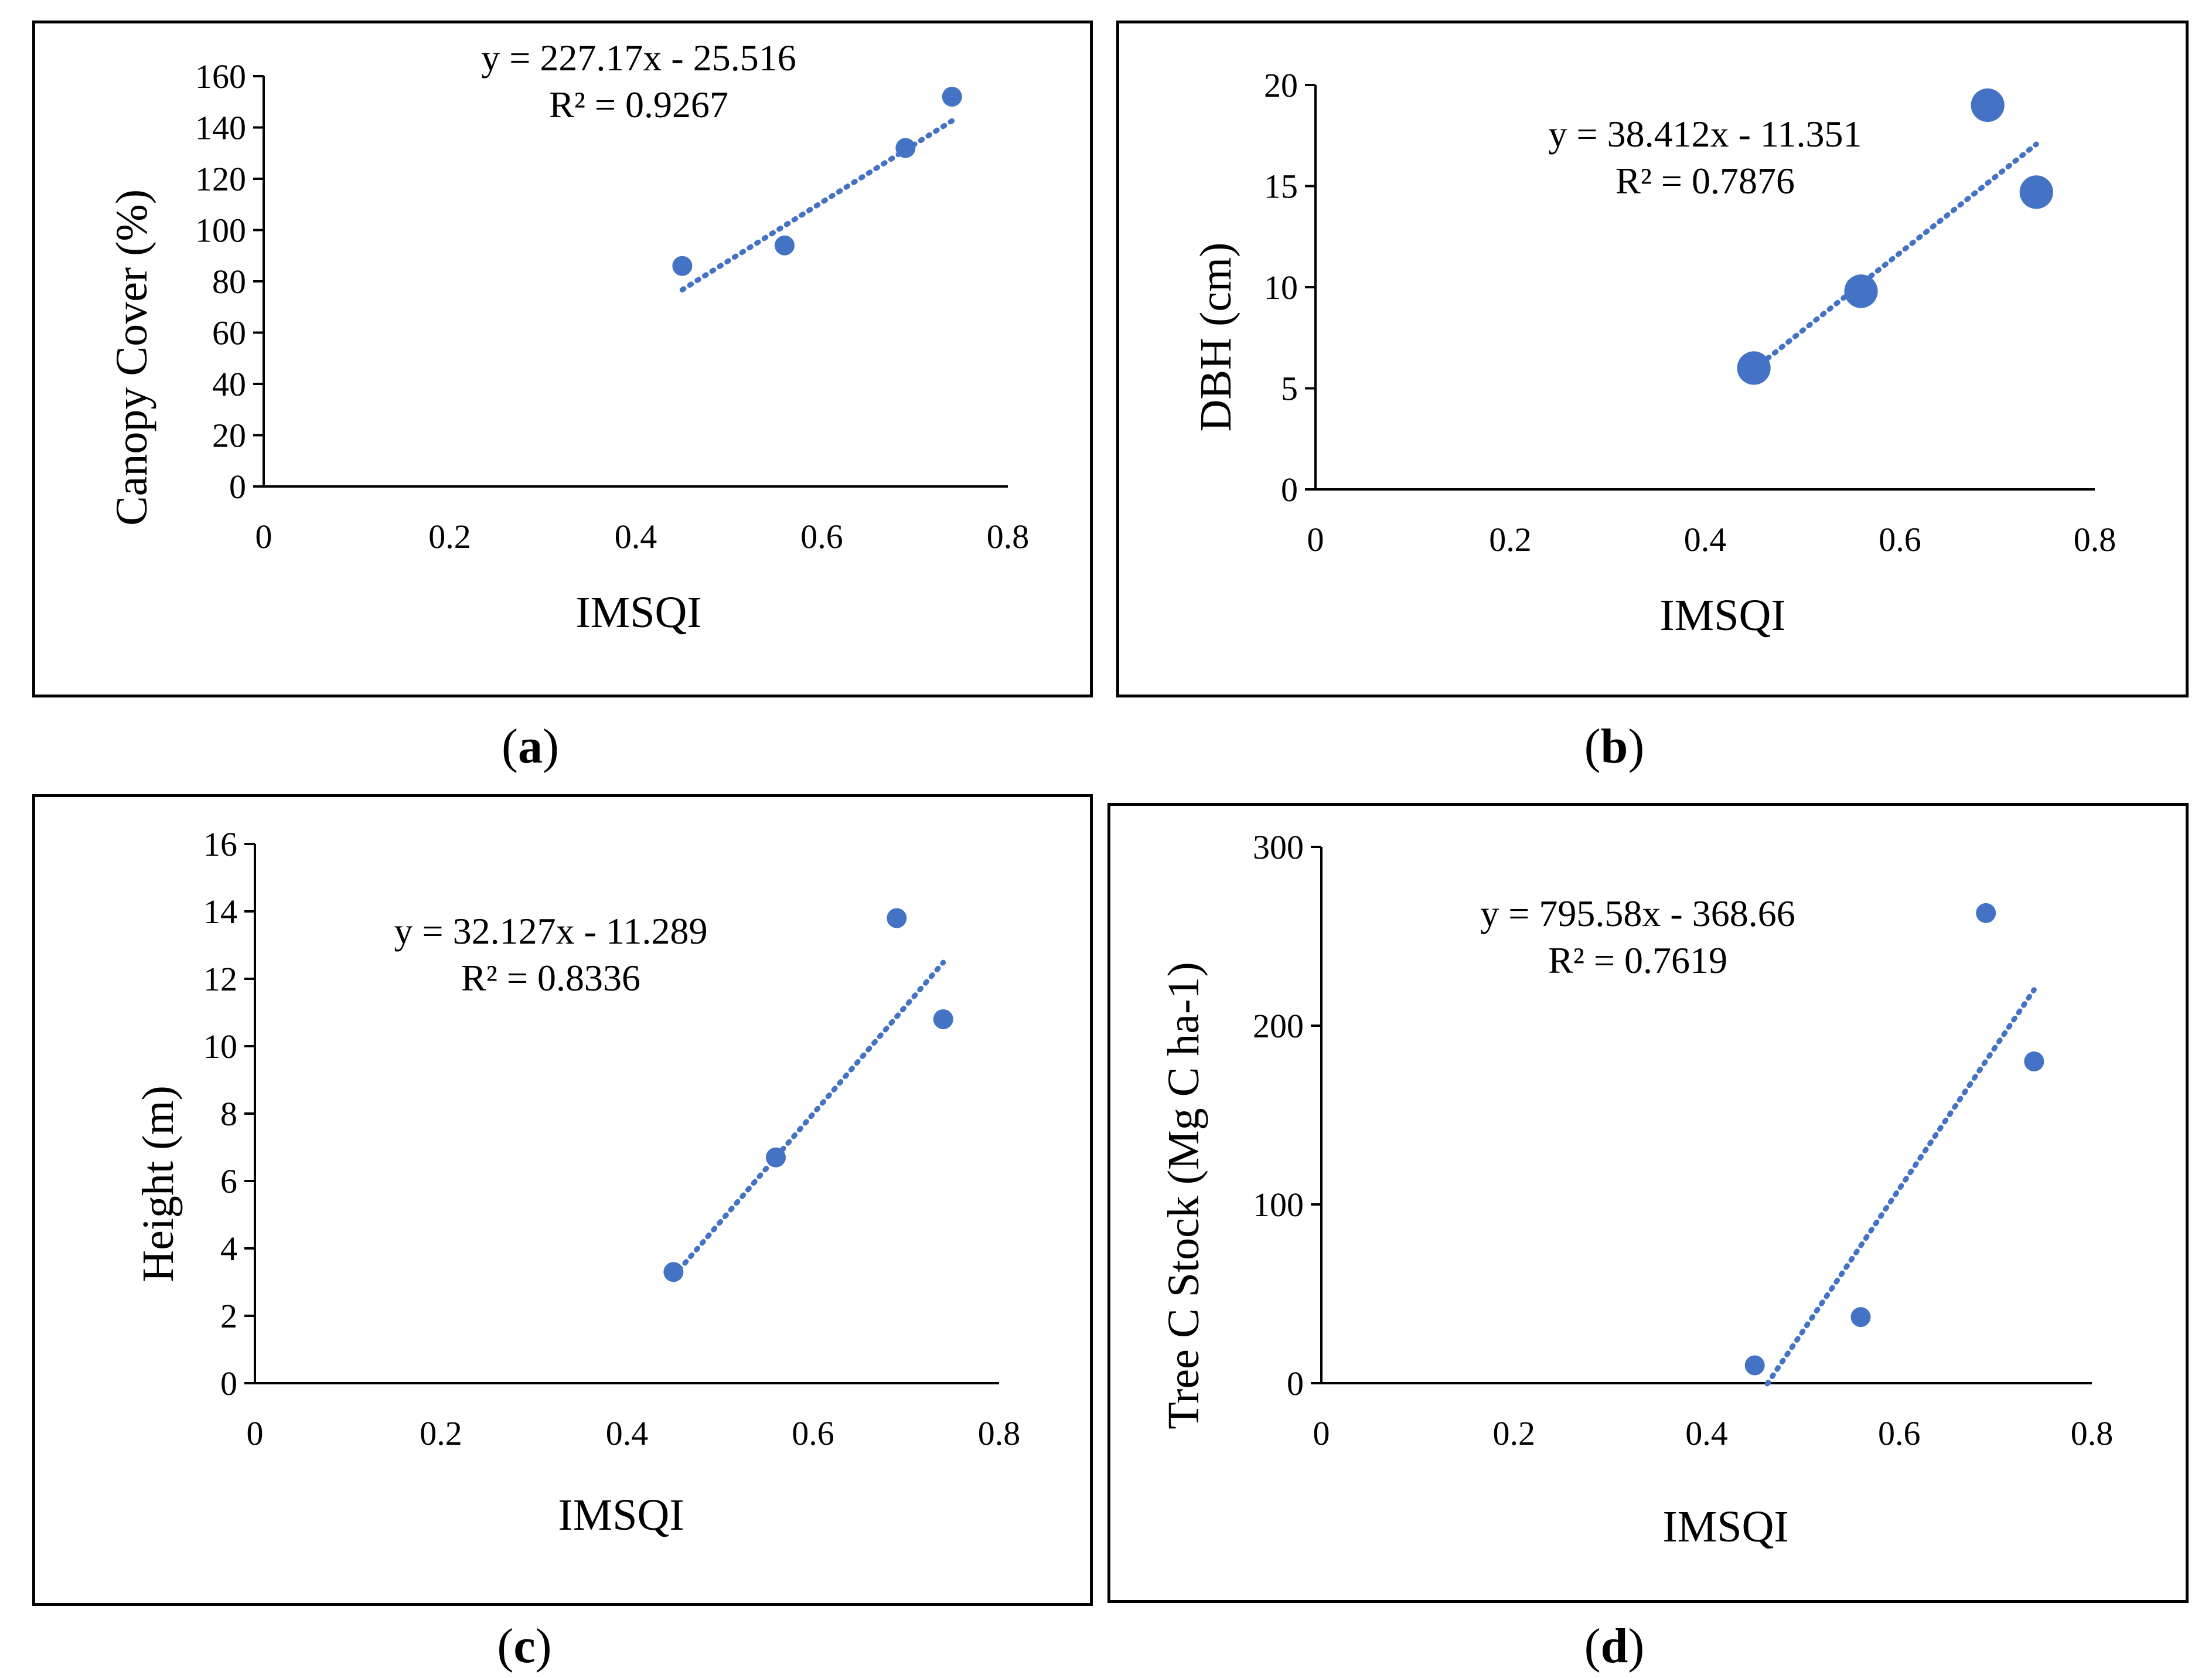 The height and width of the screenshot is (1678, 2212). Describe the element at coordinates (263, 537) in the screenshot. I see `chart-a-xtick-label: 0` at that location.